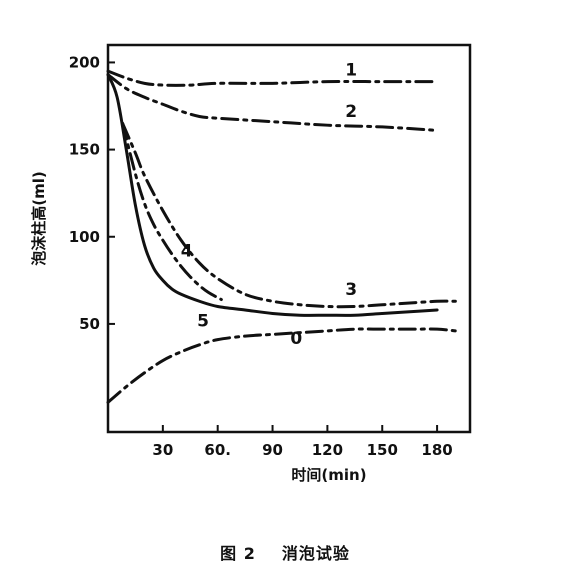 This screenshot has width=570, height=573. Describe the element at coordinates (203, 321) in the screenshot. I see `series-label-5: 5` at that location.